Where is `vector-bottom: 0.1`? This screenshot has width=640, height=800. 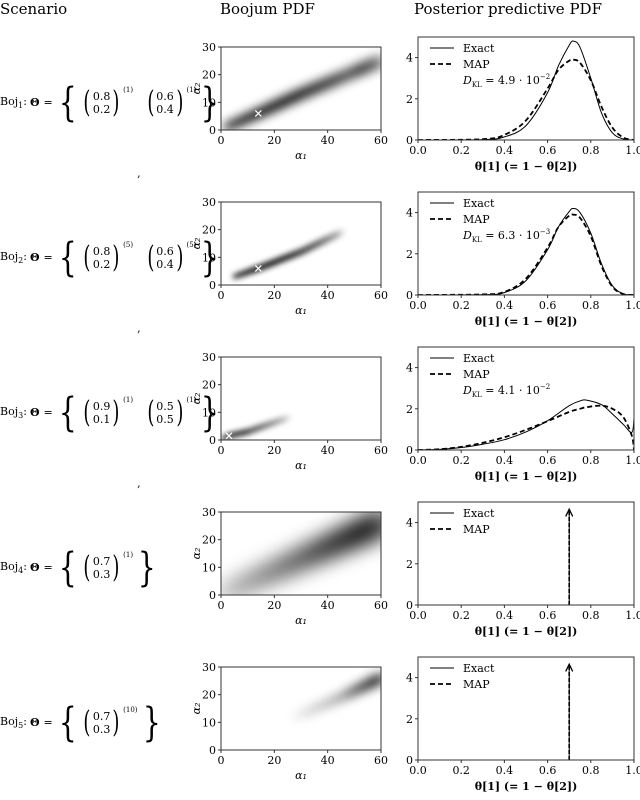
vector-bottom: 0.1 is located at coordinates (102, 419).